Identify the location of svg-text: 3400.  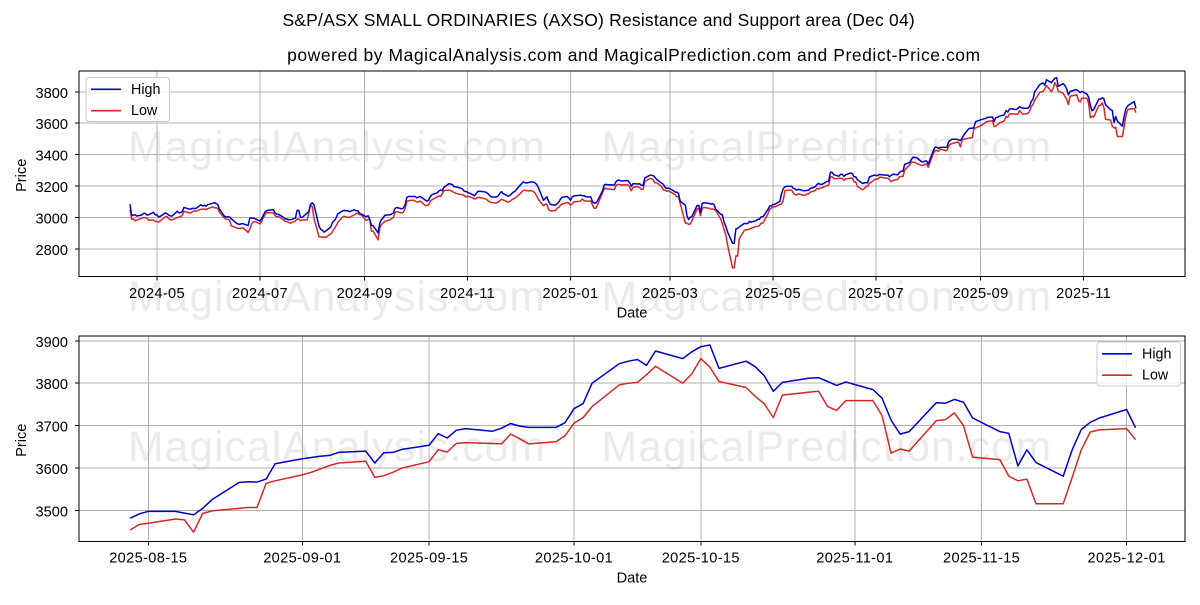
(52, 157).